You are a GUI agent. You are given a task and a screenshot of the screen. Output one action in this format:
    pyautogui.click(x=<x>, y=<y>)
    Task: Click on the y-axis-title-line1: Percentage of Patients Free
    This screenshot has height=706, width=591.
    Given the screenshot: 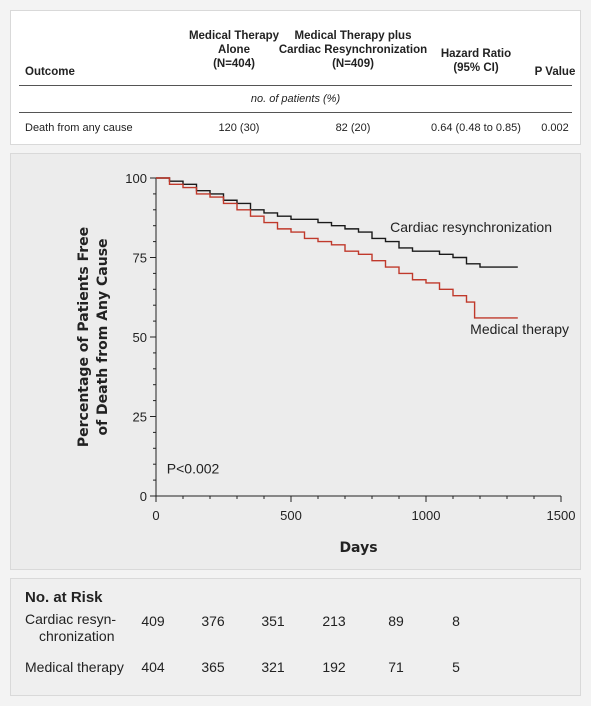 What is the action you would take?
    pyautogui.click(x=84, y=337)
    